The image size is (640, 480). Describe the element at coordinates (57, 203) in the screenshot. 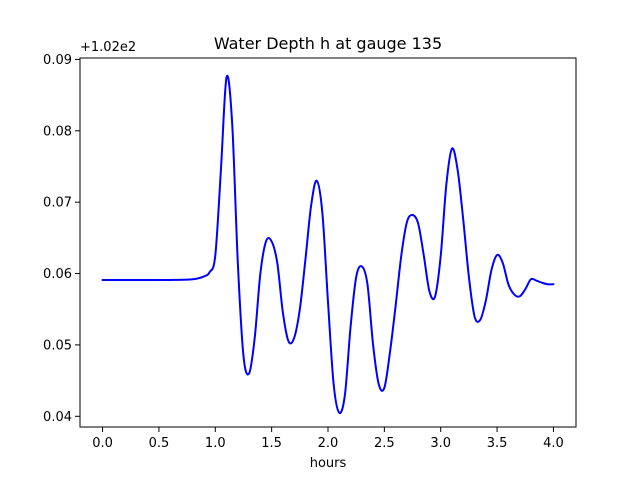

I see `y-tick-label: 0.07` at that location.